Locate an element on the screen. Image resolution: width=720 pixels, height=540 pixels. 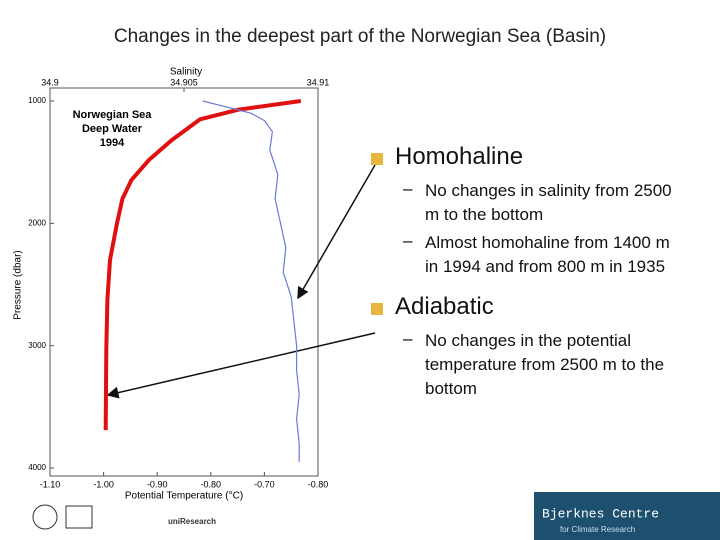
x2-axis-title: Salinity is located at coordinates (186, 72).